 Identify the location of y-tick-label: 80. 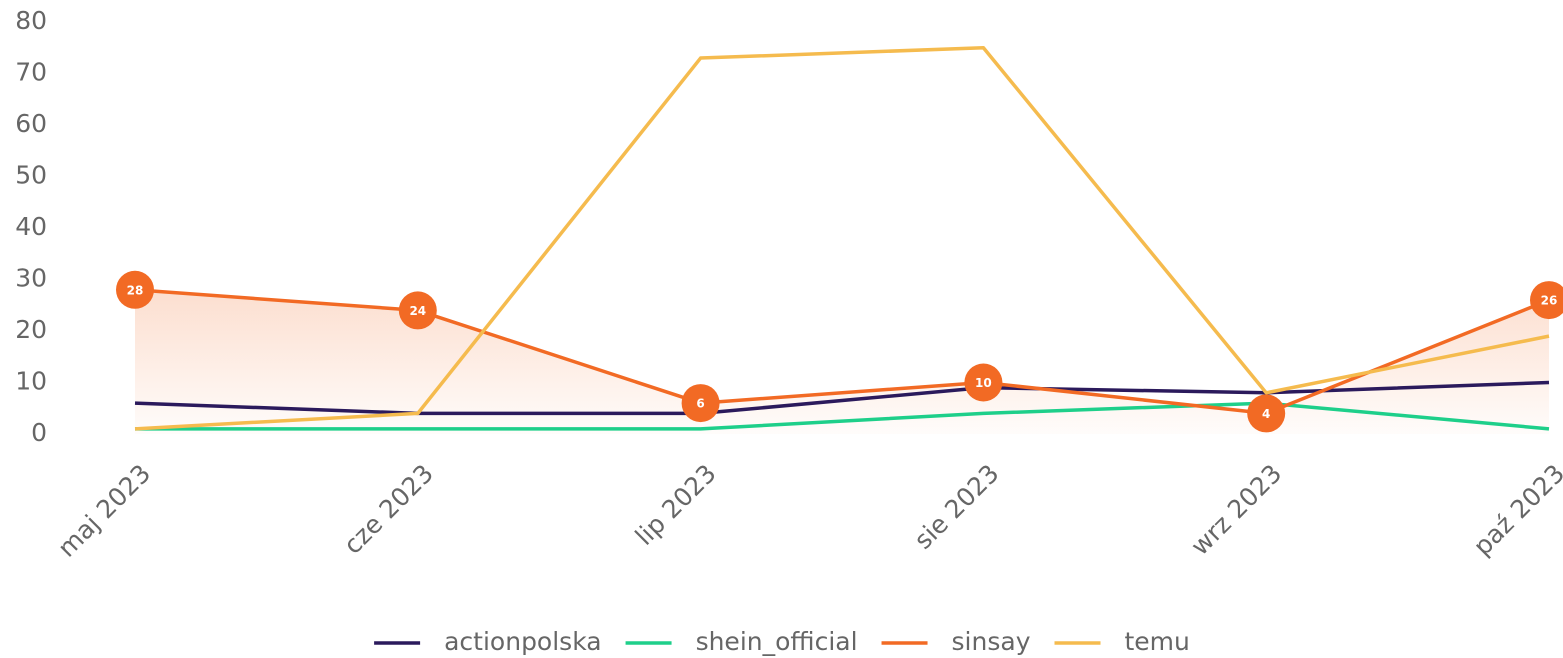
(31, 20).